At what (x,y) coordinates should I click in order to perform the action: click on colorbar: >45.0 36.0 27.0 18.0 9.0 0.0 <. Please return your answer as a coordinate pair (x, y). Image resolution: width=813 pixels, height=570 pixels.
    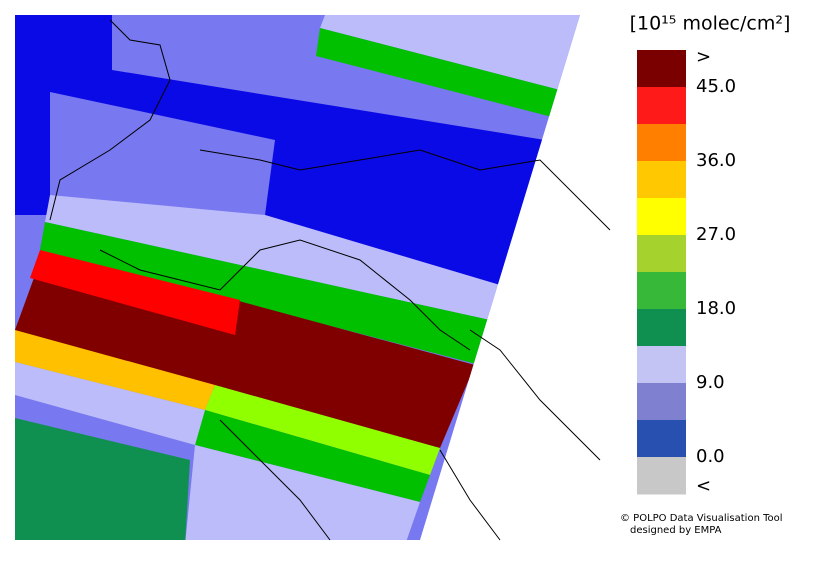
    Looking at the image, I should click on (686, 271).